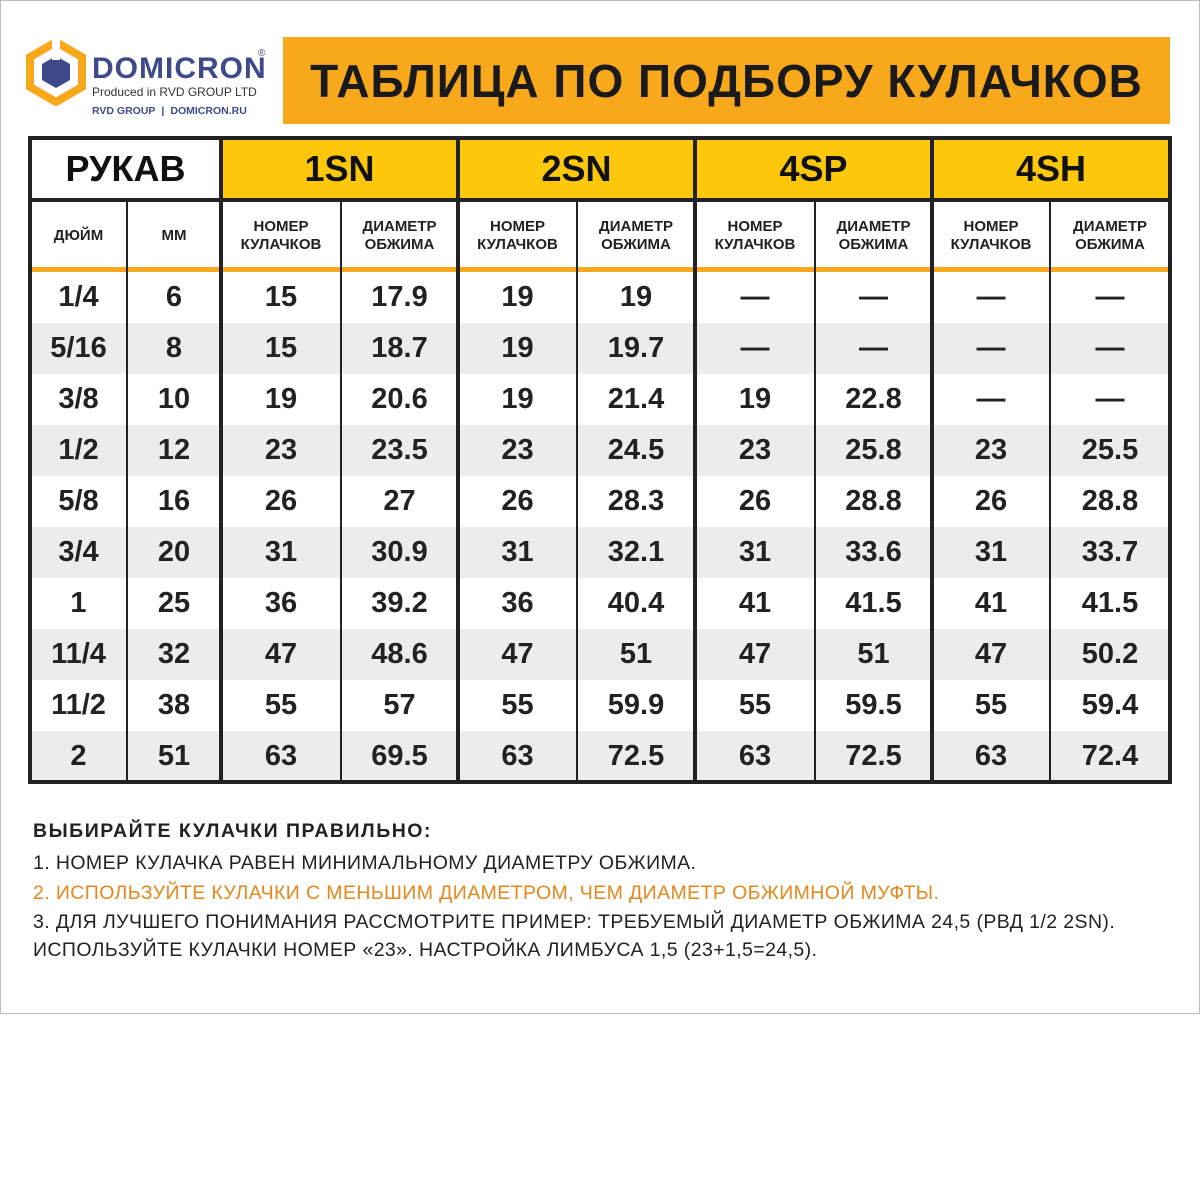 This screenshot has height=1198, width=1200. What do you see at coordinates (174, 348) in the screenshot?
I see `cell: 8` at bounding box center [174, 348].